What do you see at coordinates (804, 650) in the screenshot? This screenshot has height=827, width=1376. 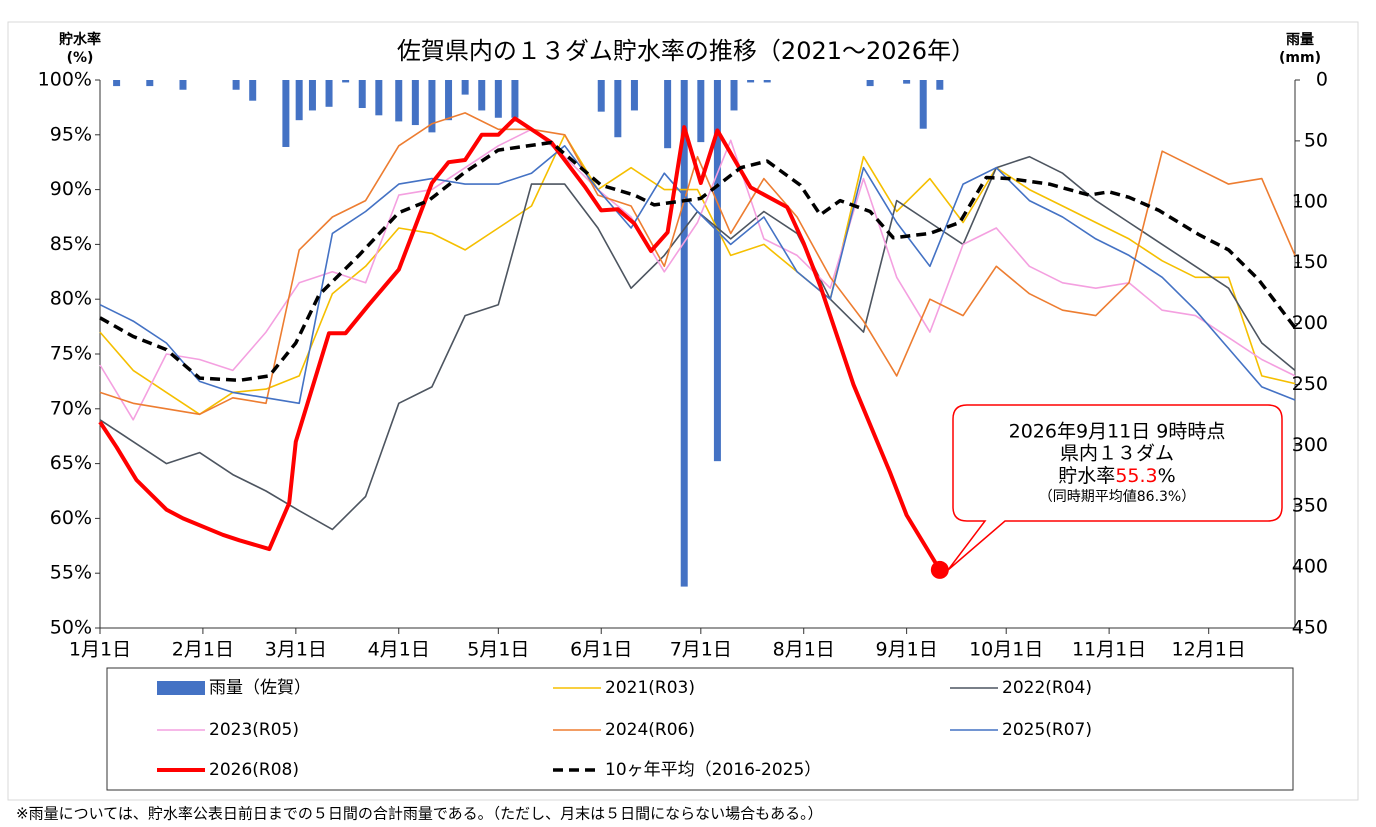 I see `x-tick-label: 8月1日` at bounding box center [804, 650].